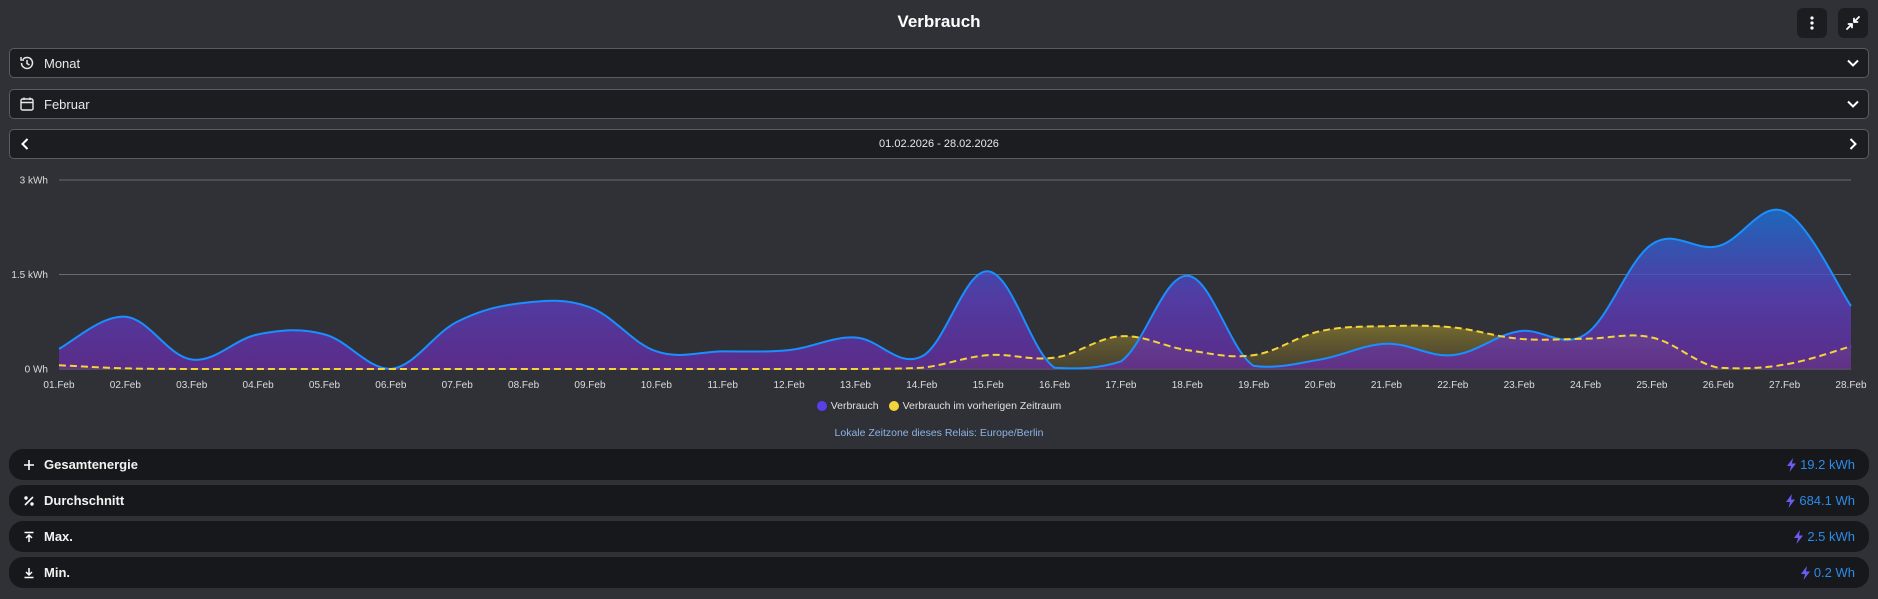  Describe the element at coordinates (34, 181) in the screenshot. I see `y-tick-label: 3 kWh` at that location.